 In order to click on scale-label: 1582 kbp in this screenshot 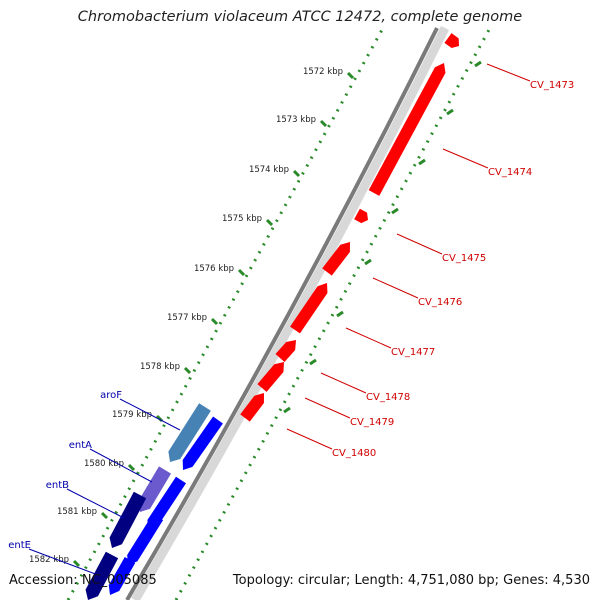, I will do `click(49, 560)`.